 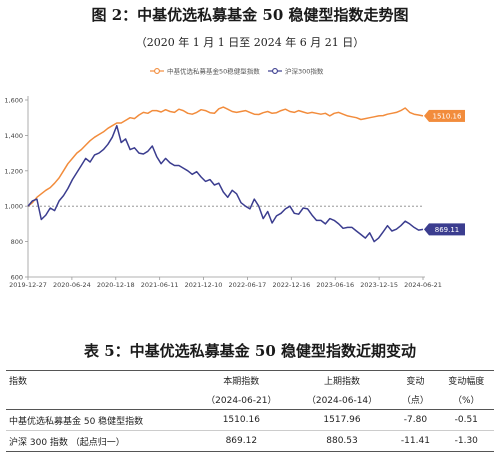 I want to click on table-header-row: 指数 本期指数 上期指数 变动 变动幅度, so click(x=250, y=380).